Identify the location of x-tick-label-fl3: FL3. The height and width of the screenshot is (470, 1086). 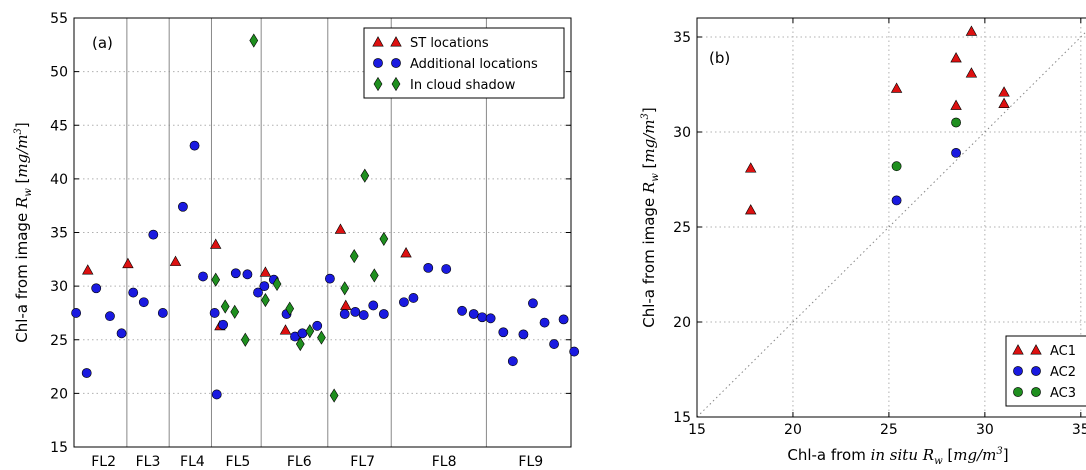
(148, 462).